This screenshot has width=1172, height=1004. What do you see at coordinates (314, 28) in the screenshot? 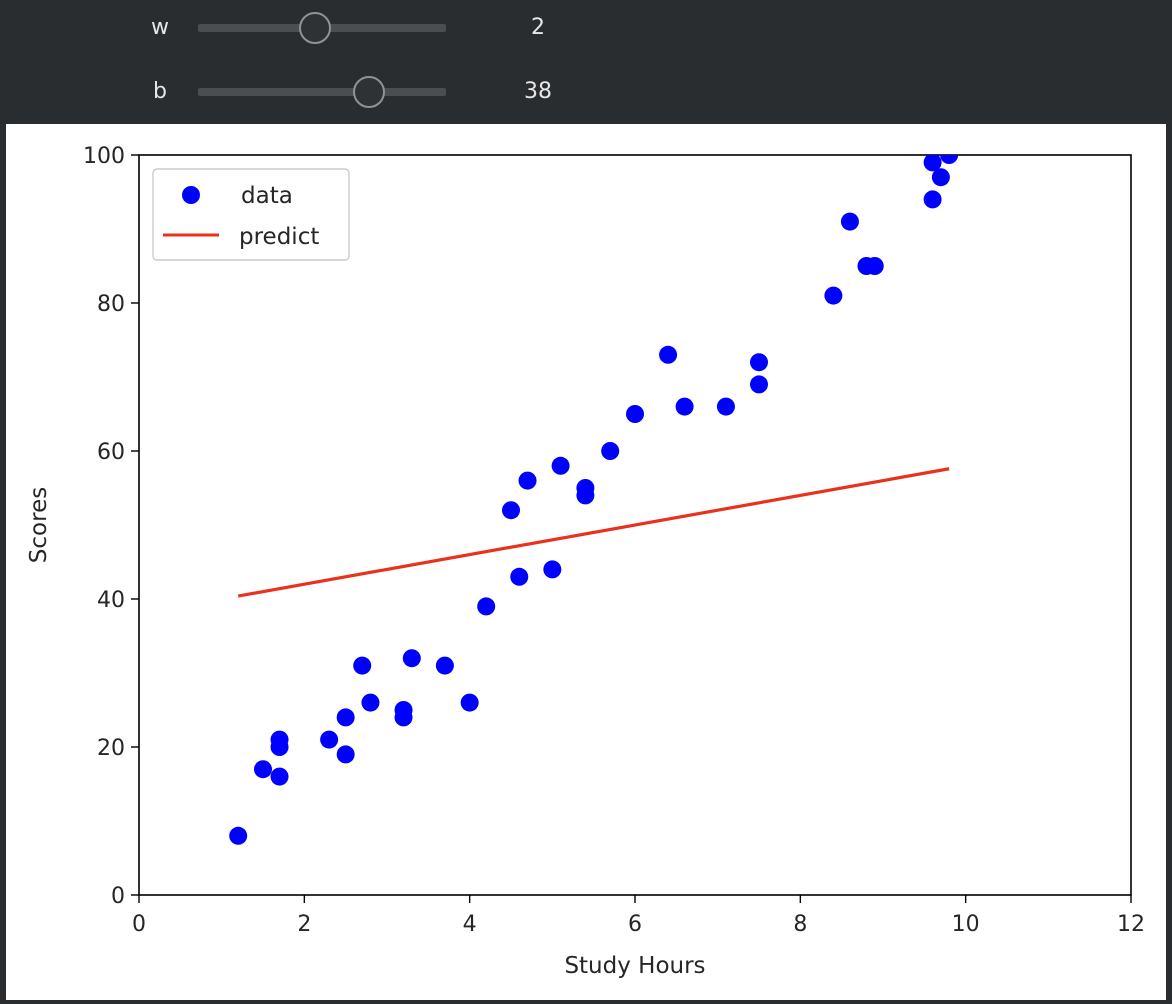
I see `w-slider-handle` at bounding box center [314, 28].